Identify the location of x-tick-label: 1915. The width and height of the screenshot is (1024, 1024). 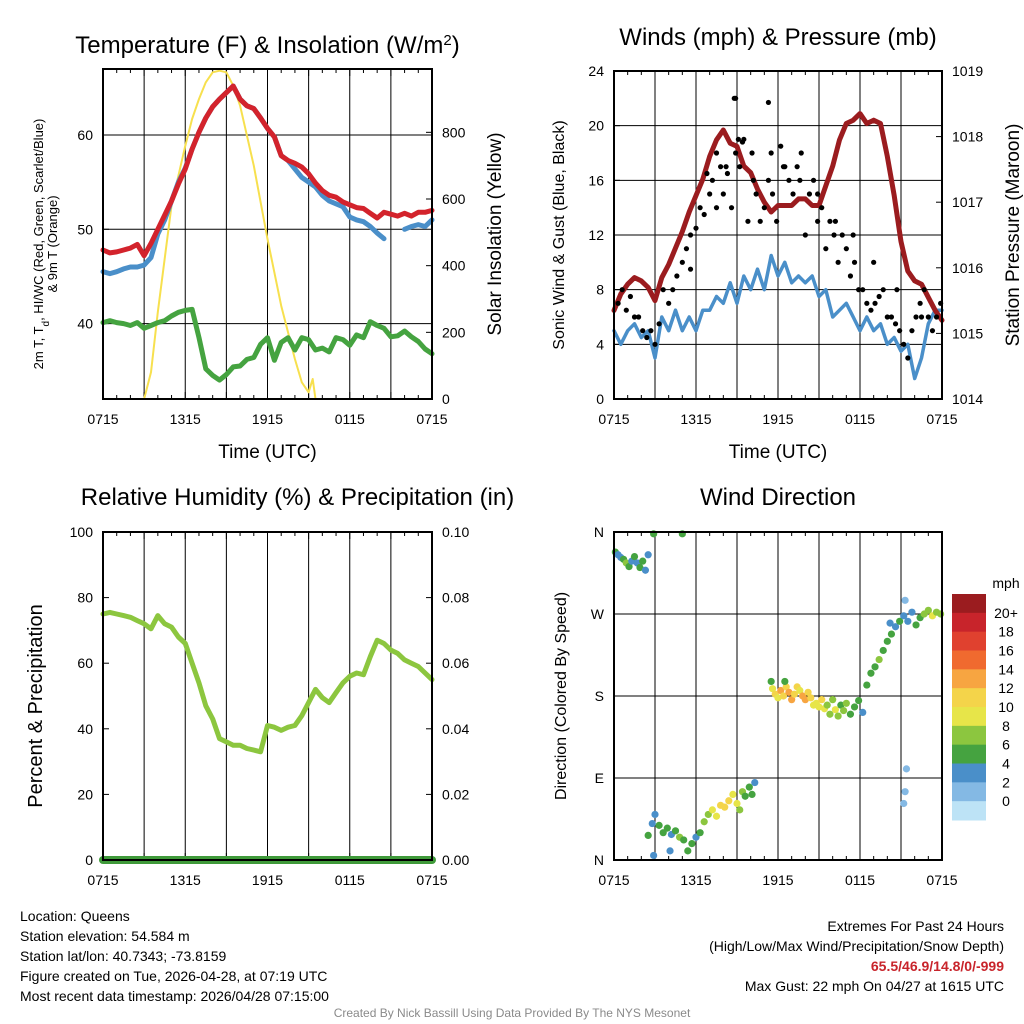
(267, 419).